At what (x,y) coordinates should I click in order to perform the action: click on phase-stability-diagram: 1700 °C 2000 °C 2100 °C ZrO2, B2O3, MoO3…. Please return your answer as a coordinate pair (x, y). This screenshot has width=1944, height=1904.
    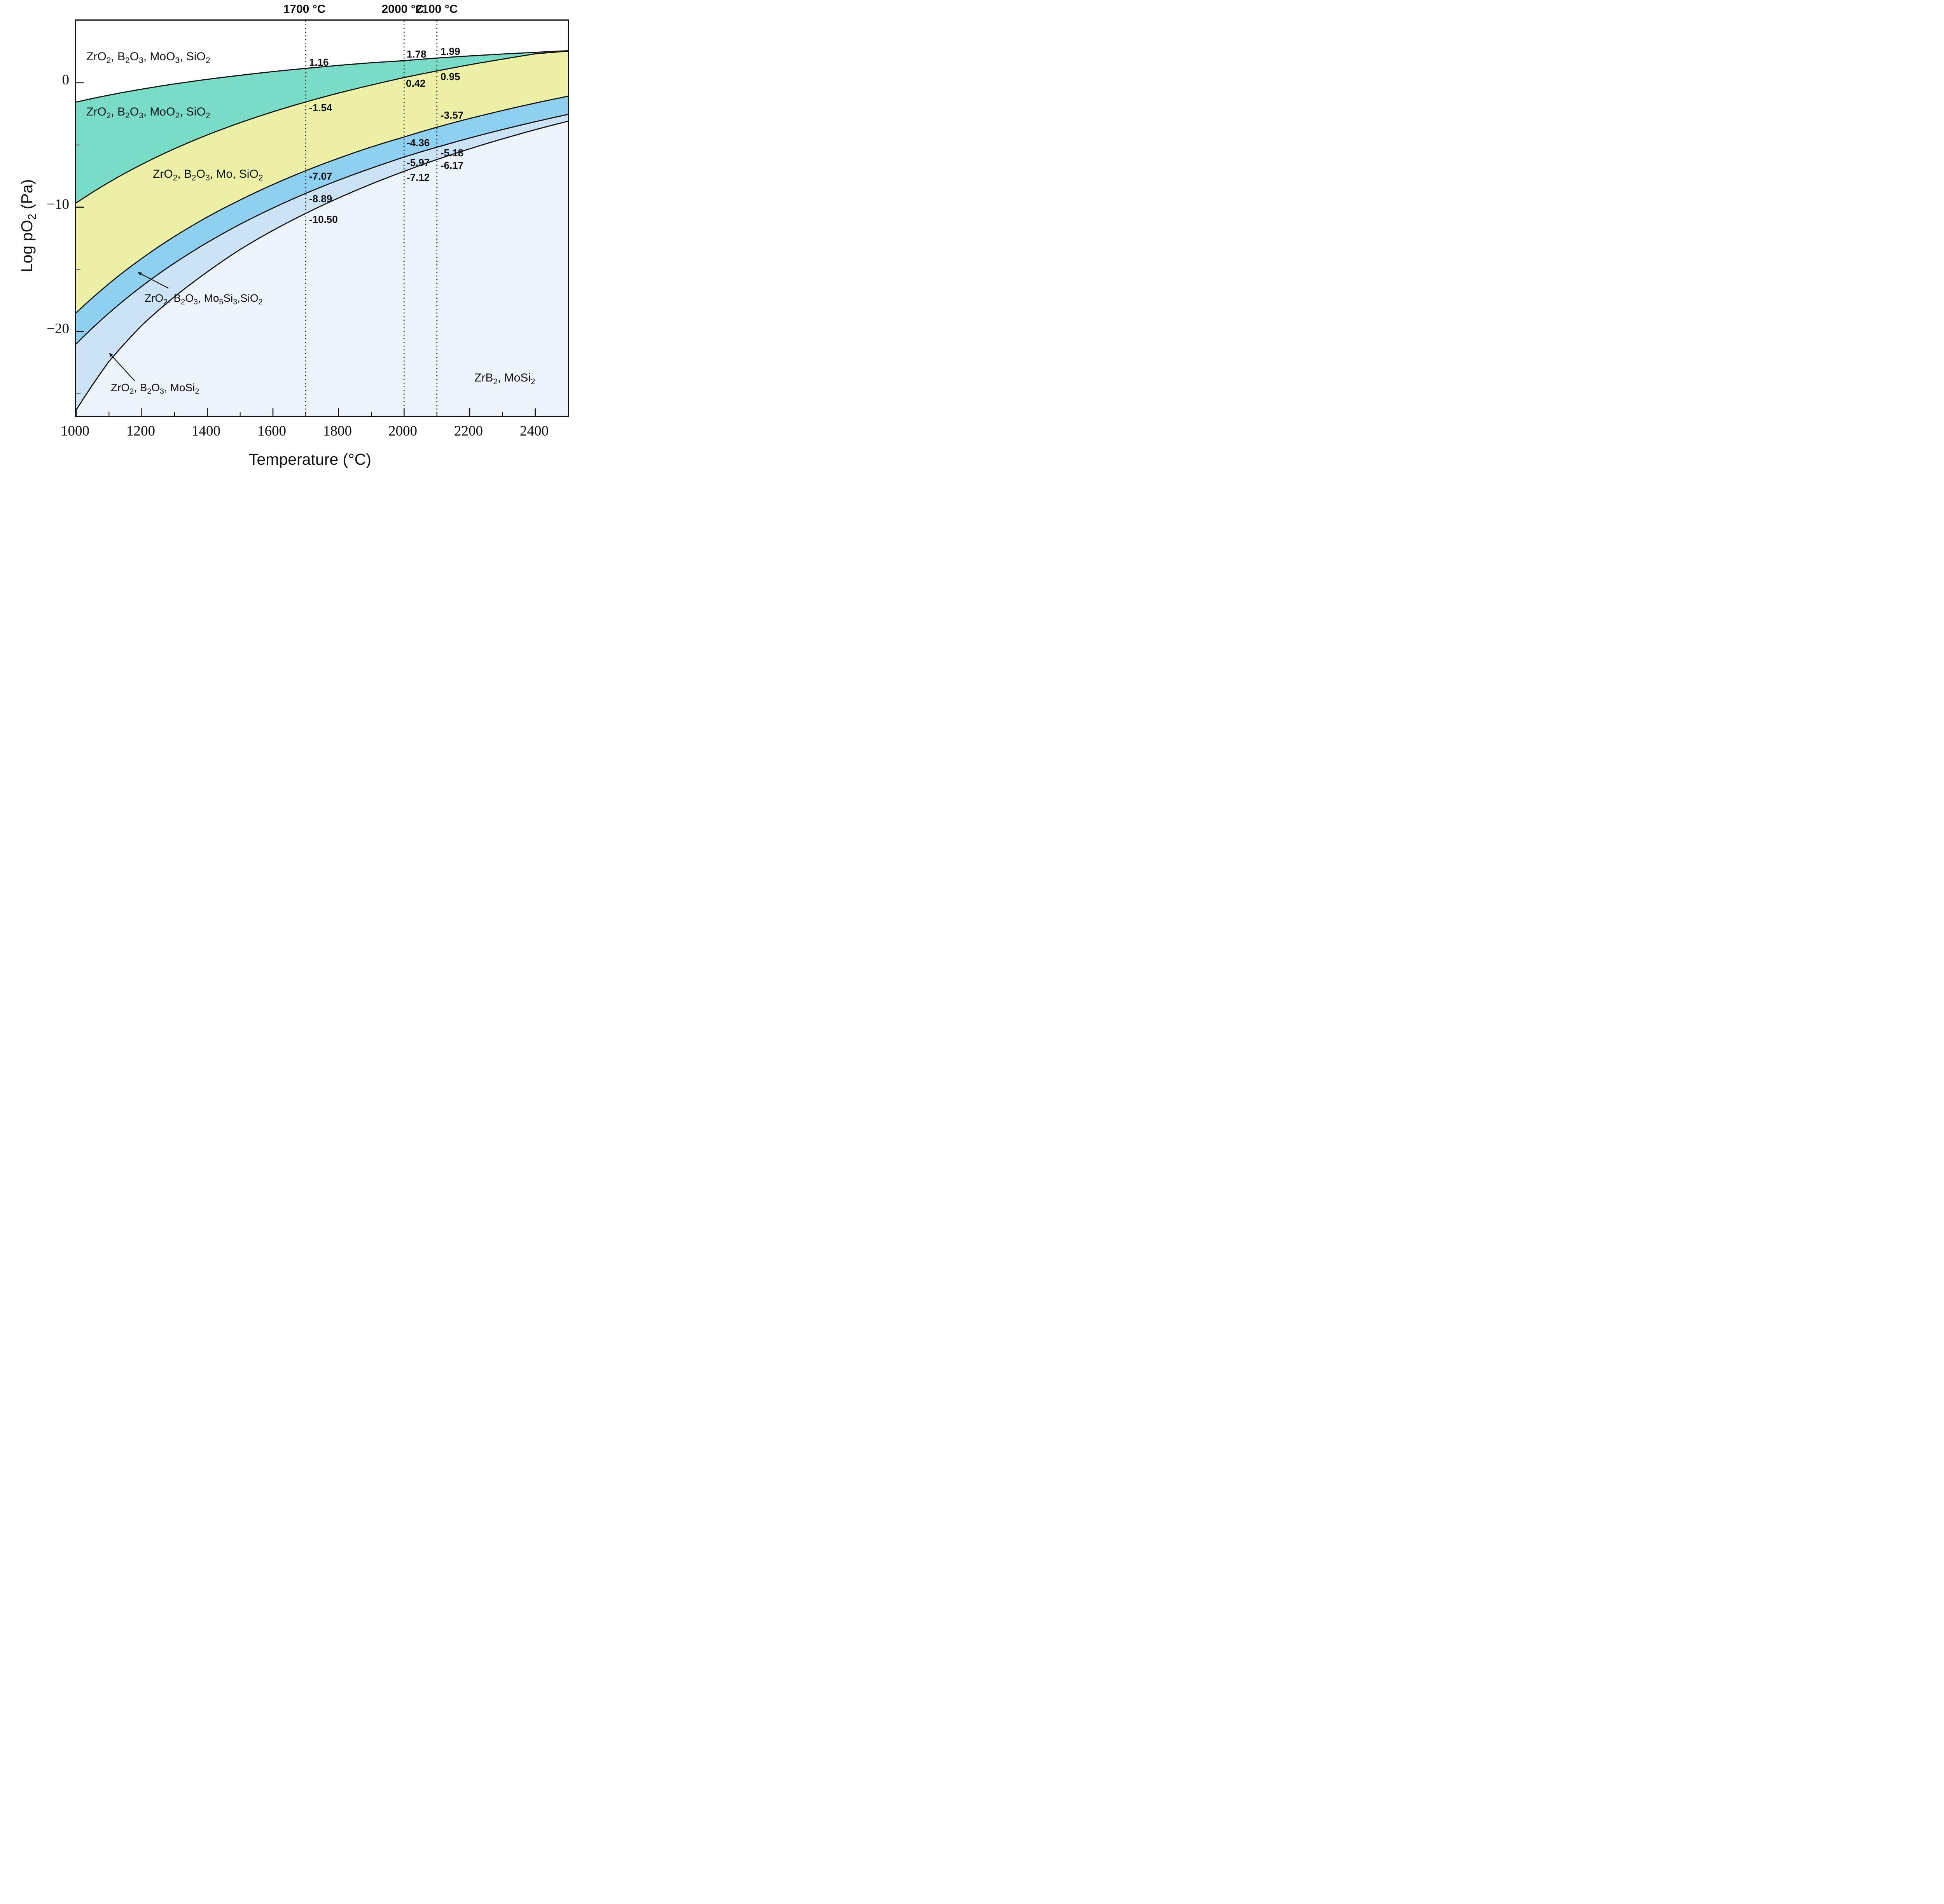
    Looking at the image, I should click on (291, 238).